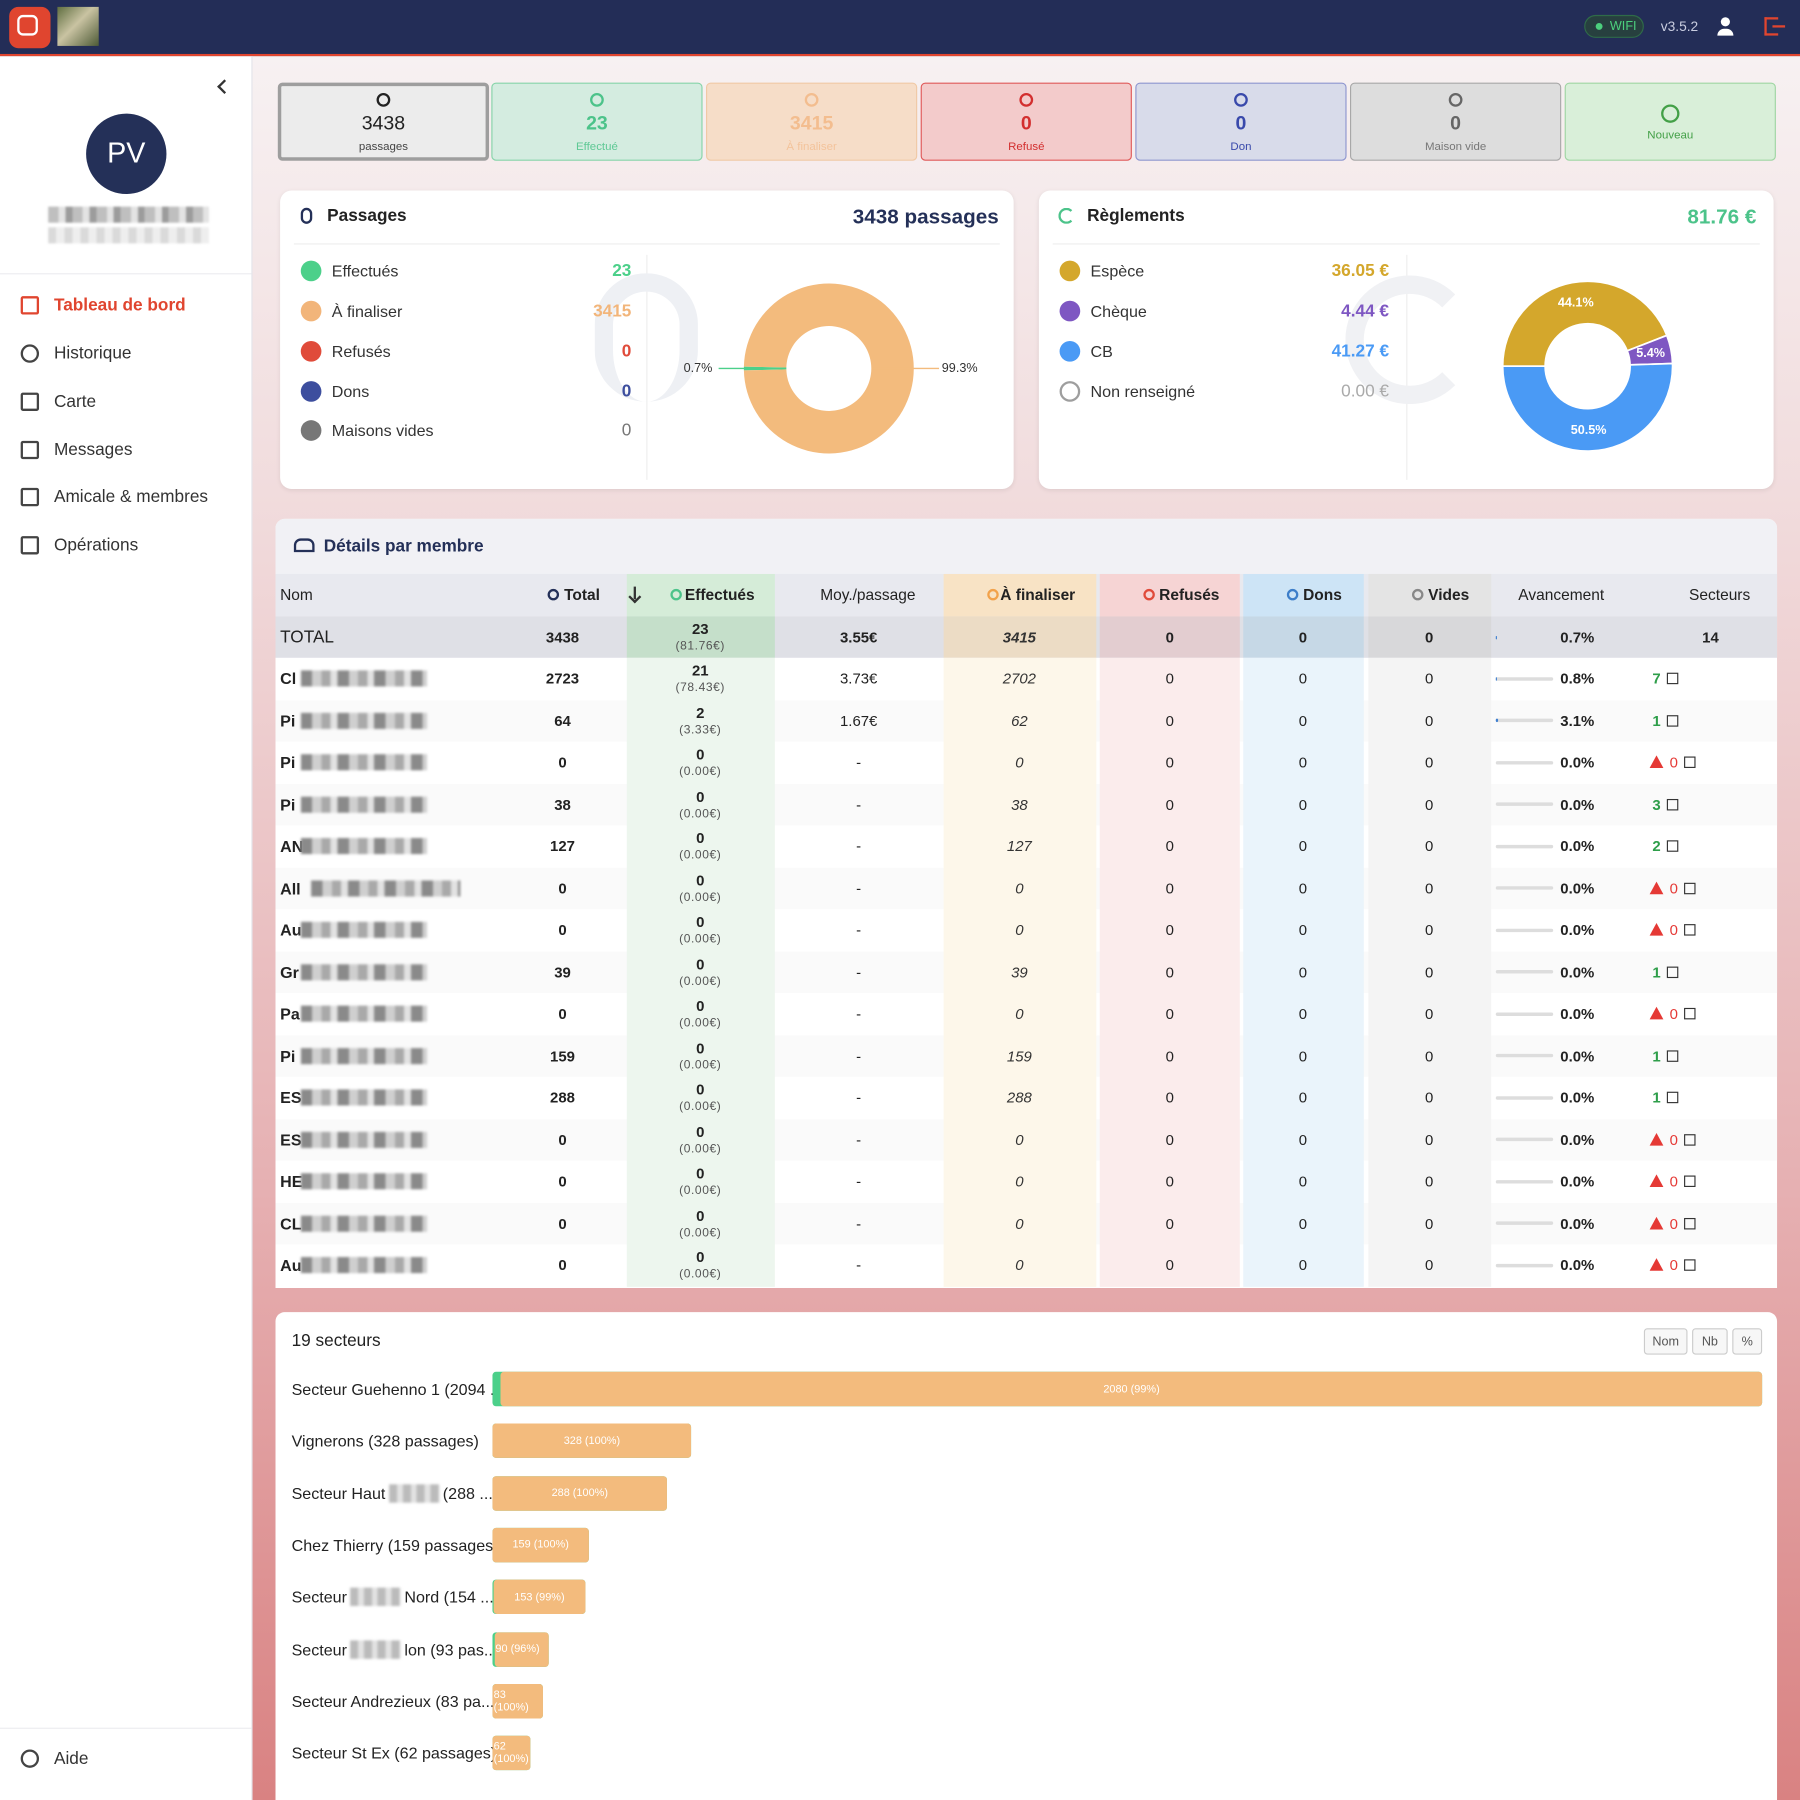  I want to click on cell-total: 159, so click(562, 1056).